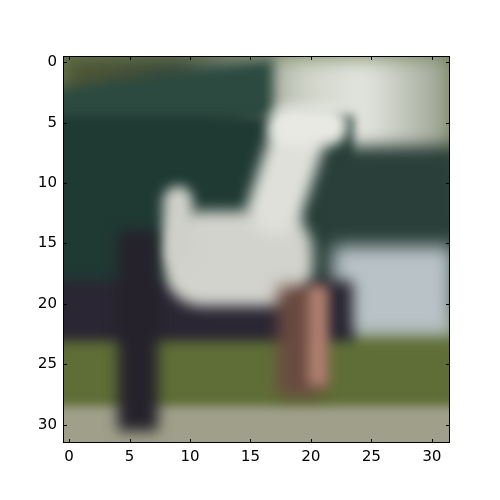 This screenshot has width=500, height=500. What do you see at coordinates (138, 331) in the screenshot?
I see `person-silhouette` at bounding box center [138, 331].